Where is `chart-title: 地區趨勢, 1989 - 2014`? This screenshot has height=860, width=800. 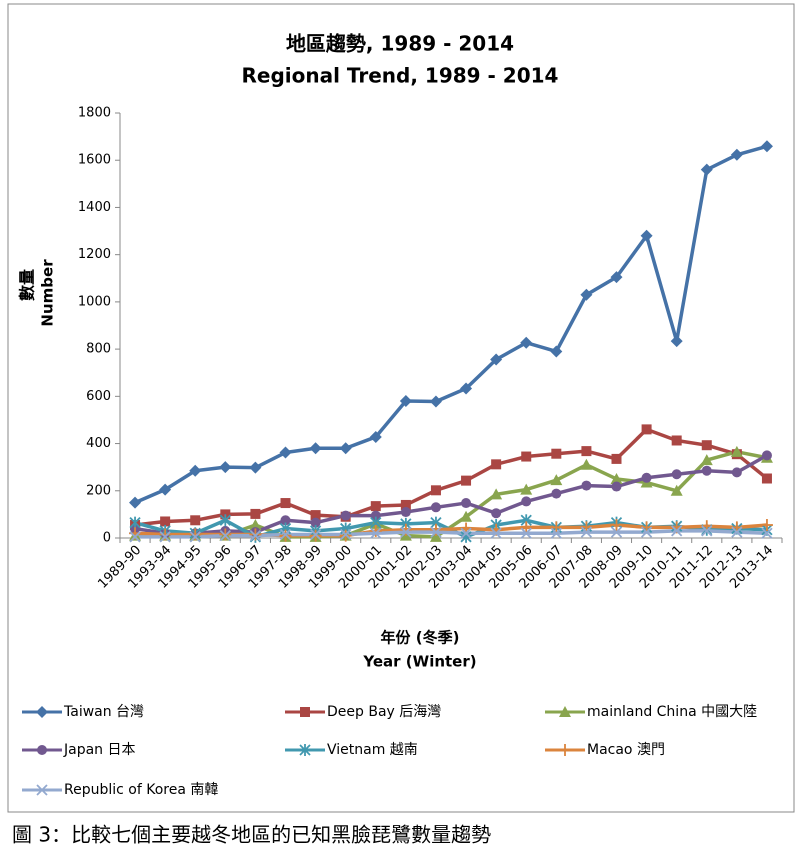
chart-title: 地區趨勢, 1989 - 2014 is located at coordinates (400, 44).